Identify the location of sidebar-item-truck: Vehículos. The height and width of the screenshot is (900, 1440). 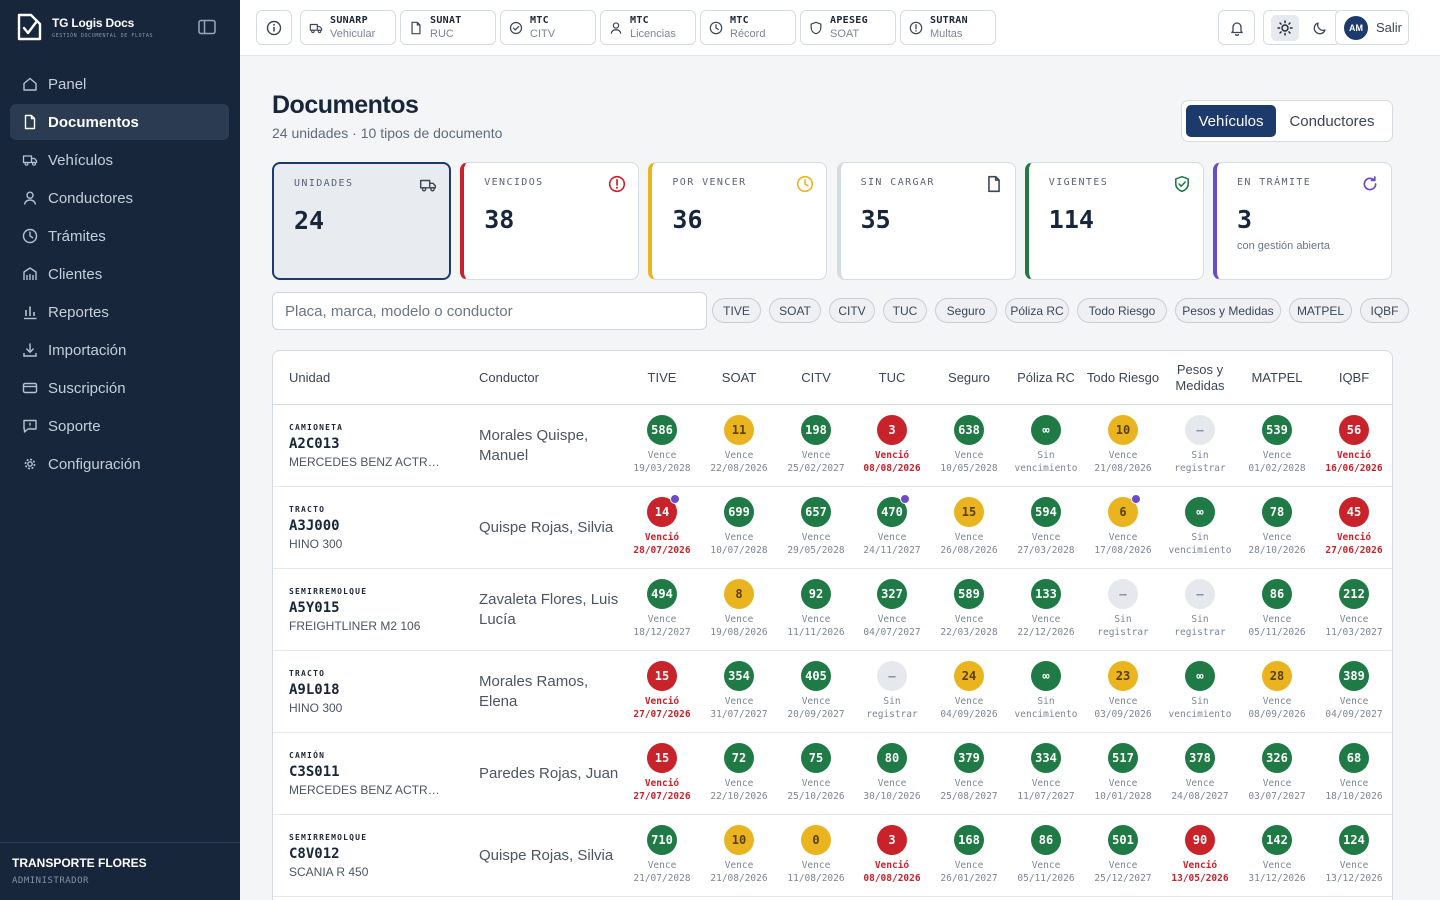
(119, 160).